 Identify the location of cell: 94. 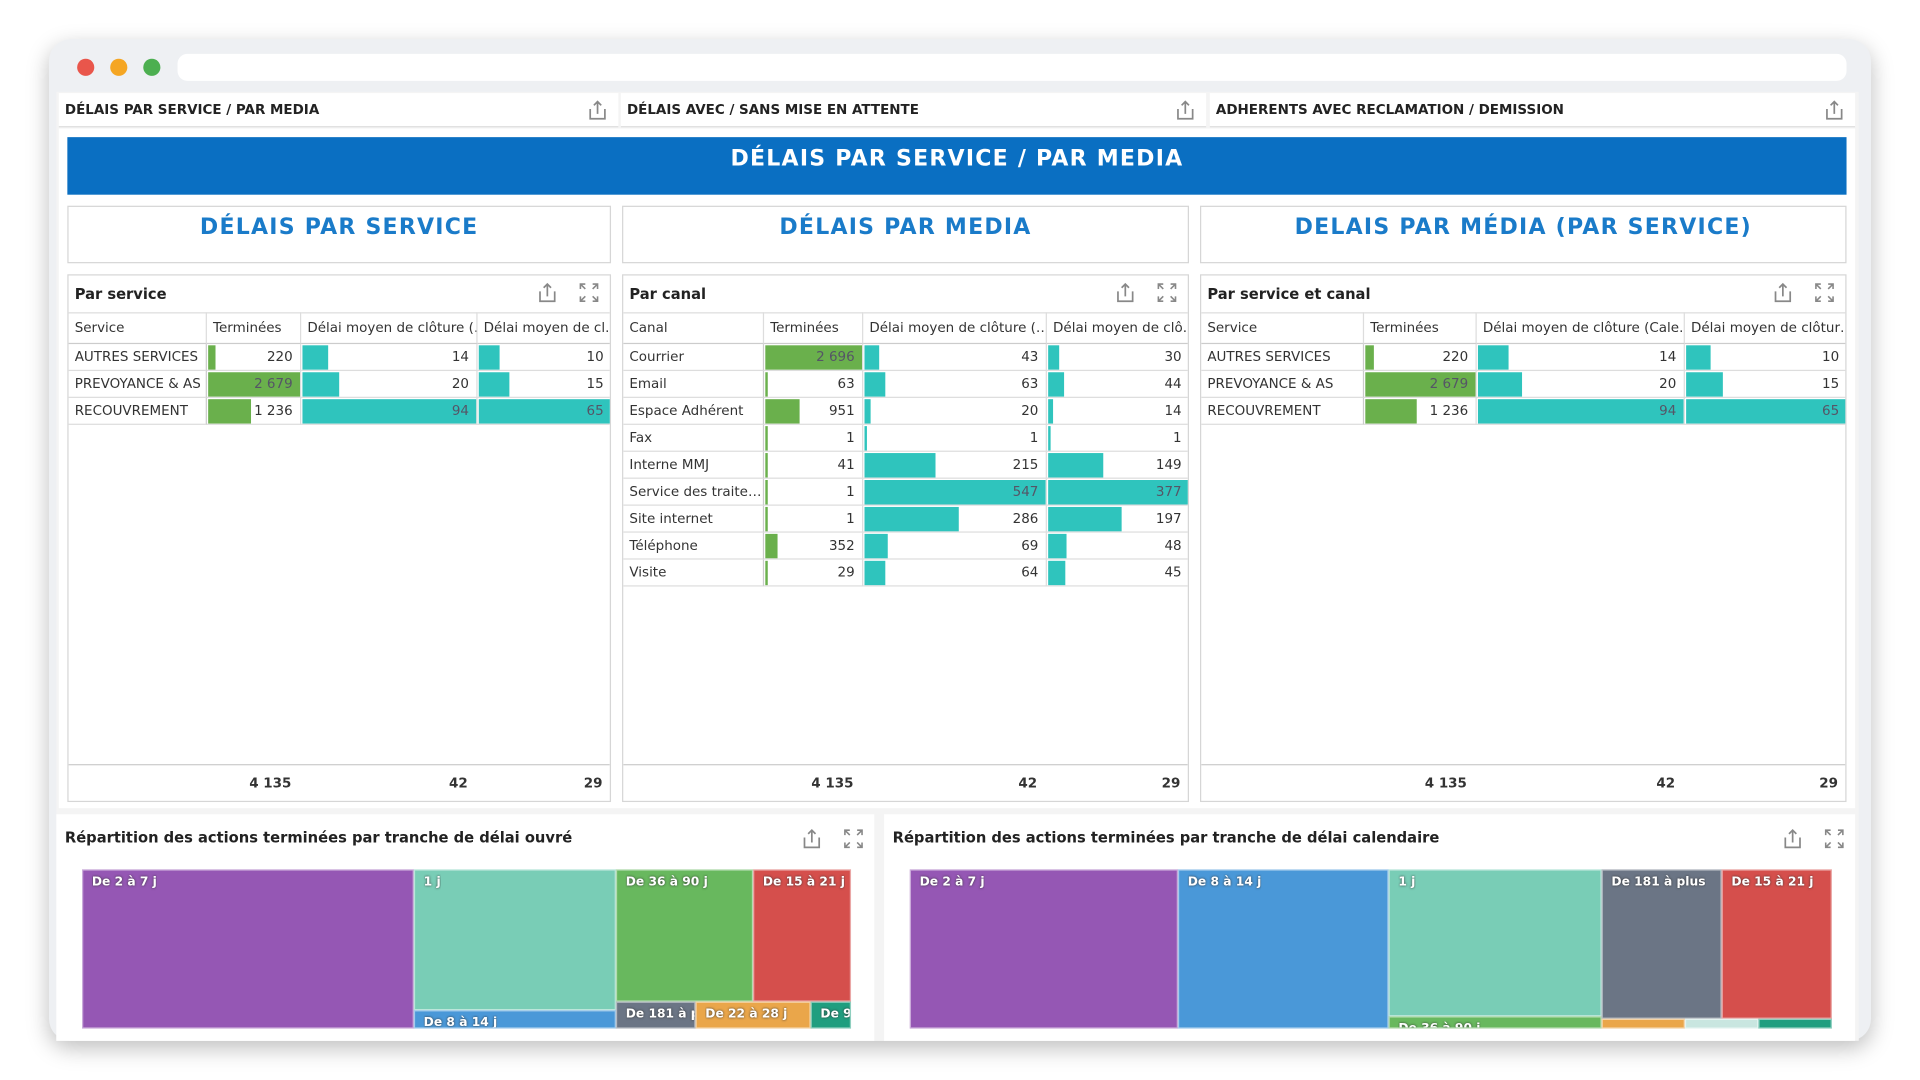
(1580, 411).